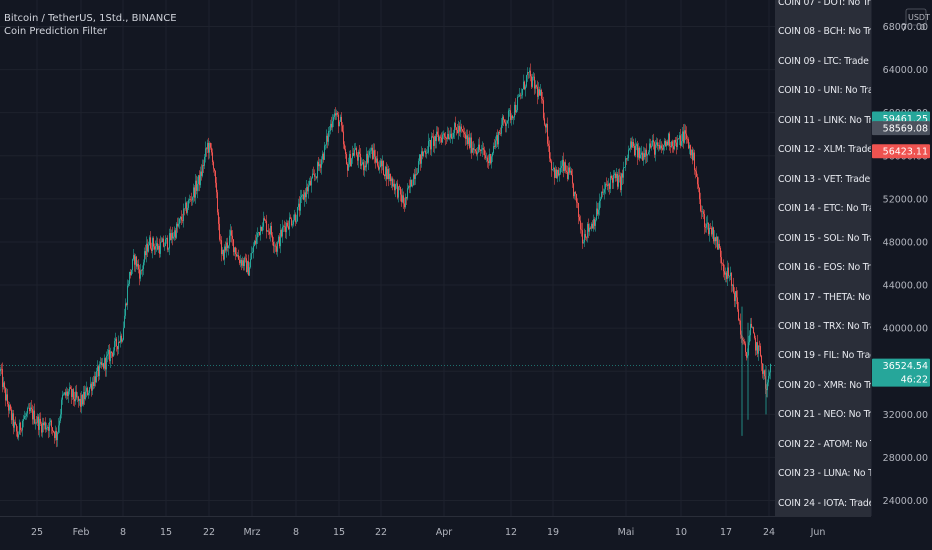 This screenshot has height=550, width=932. Describe the element at coordinates (90, 18) in the screenshot. I see `symbol-title: Bitcoin / TetherUS, 1Std., BINANCE` at that location.